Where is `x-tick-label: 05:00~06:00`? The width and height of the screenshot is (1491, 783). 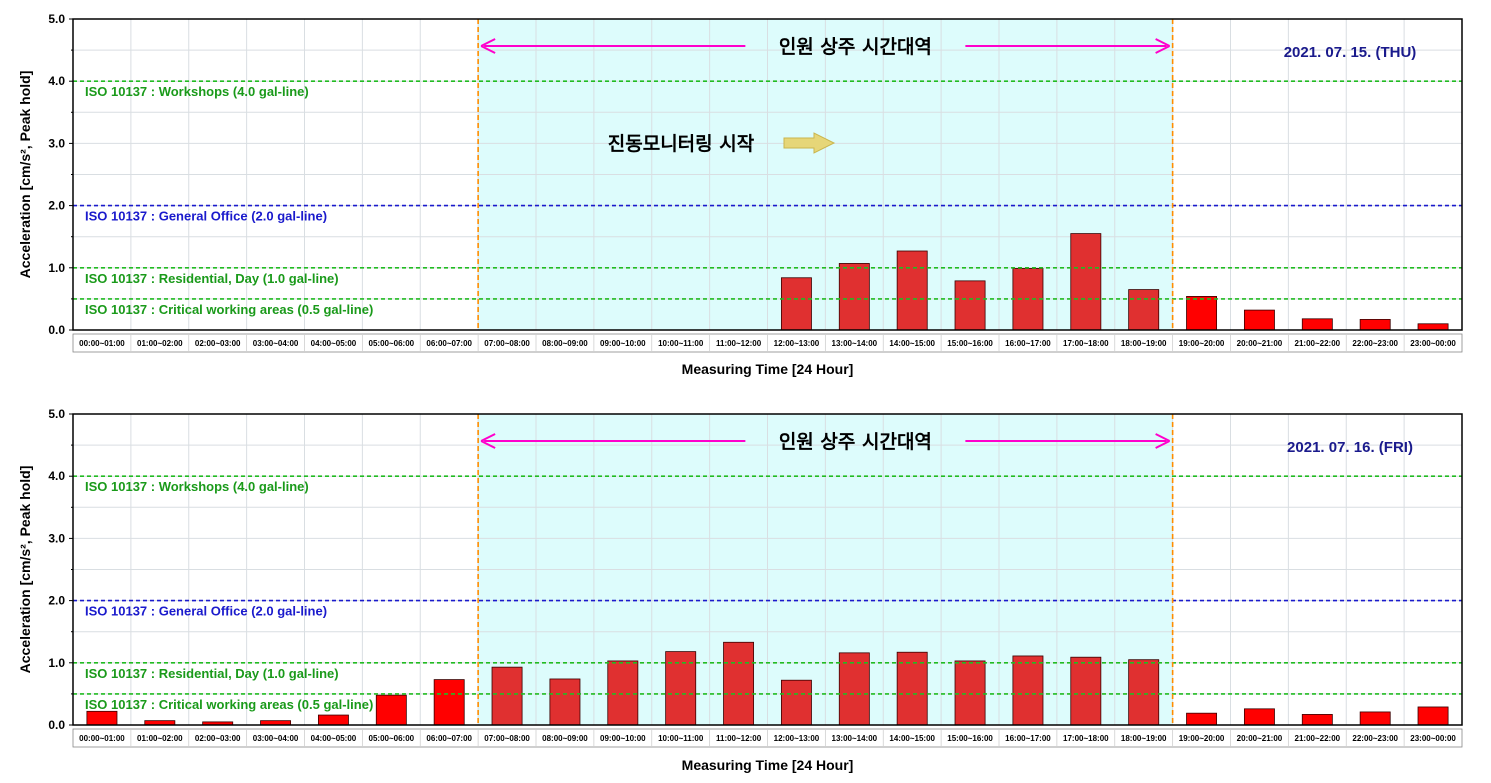 x-tick-label: 05:00~06:00 is located at coordinates (392, 738).